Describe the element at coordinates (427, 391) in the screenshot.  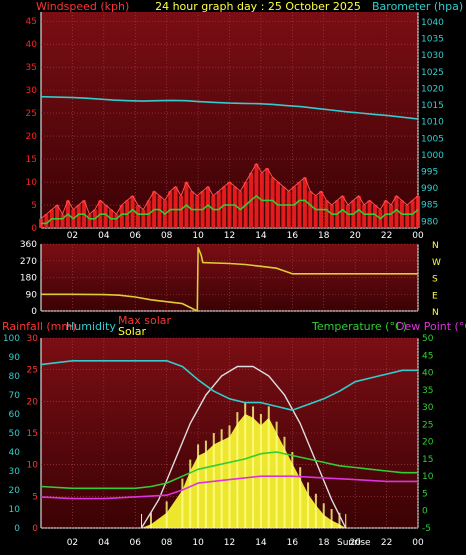
I see `temp-tick-label: 35` at that location.